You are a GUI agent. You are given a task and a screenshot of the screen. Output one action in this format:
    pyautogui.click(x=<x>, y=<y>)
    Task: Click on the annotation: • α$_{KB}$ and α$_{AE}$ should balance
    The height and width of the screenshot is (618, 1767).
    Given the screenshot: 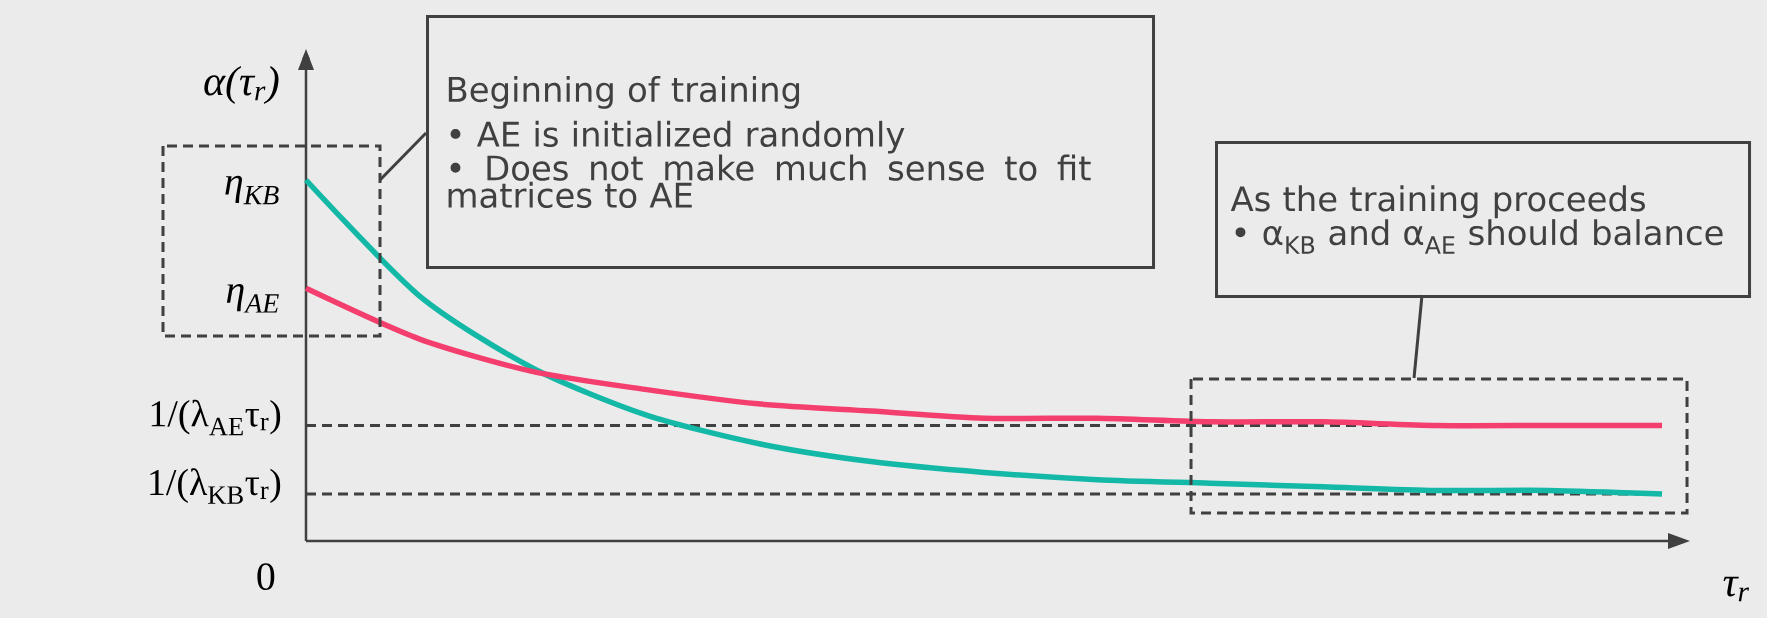 What is the action you would take?
    pyautogui.click(x=1479, y=236)
    